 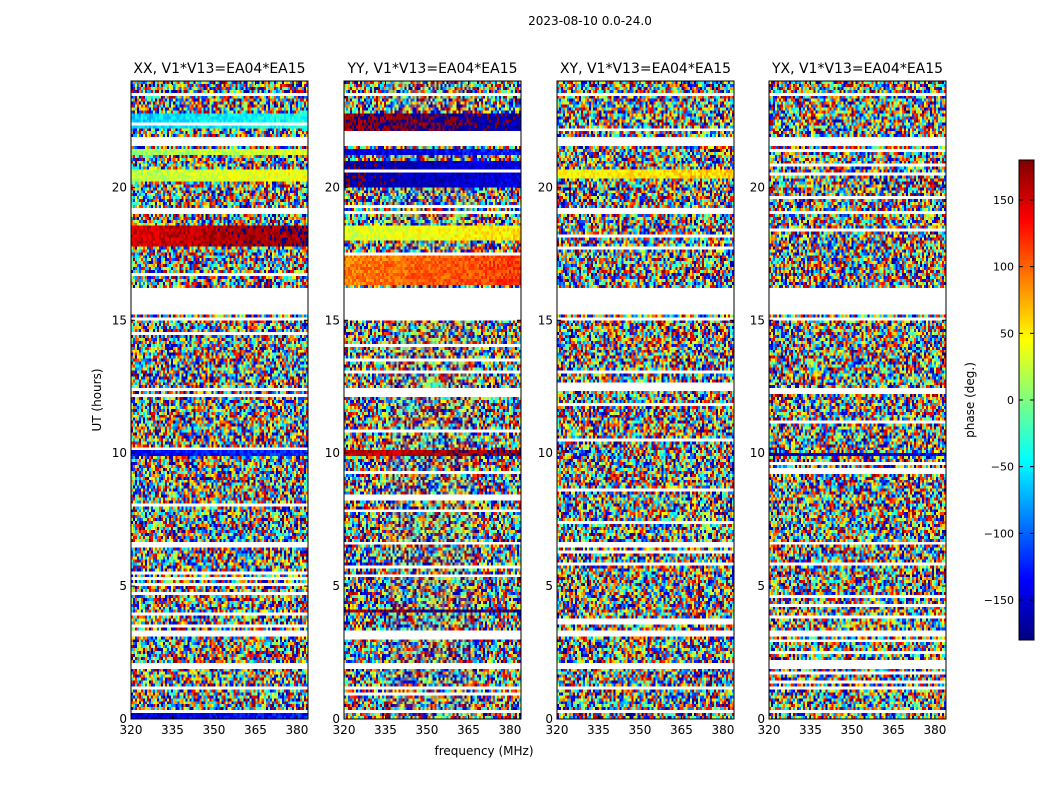 I want to click on colorbar-tick-label: −150, so click(x=999, y=600).